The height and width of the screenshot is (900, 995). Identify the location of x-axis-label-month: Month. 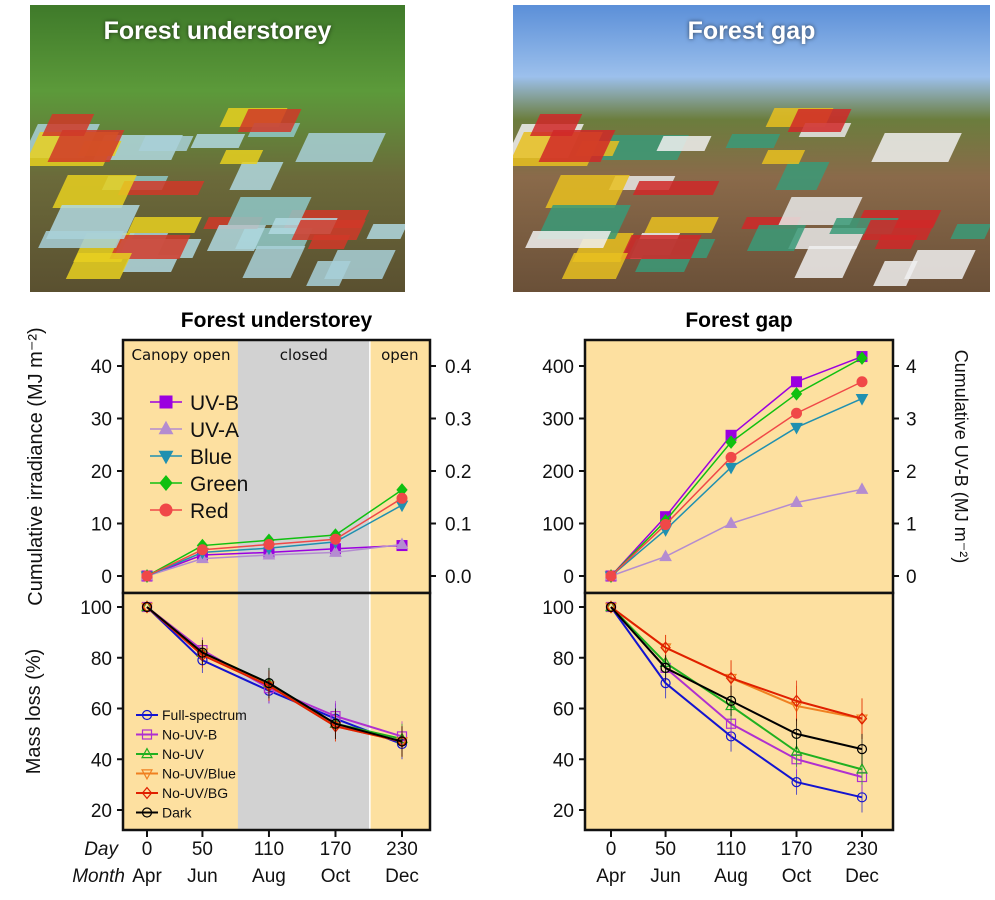
(98, 876).